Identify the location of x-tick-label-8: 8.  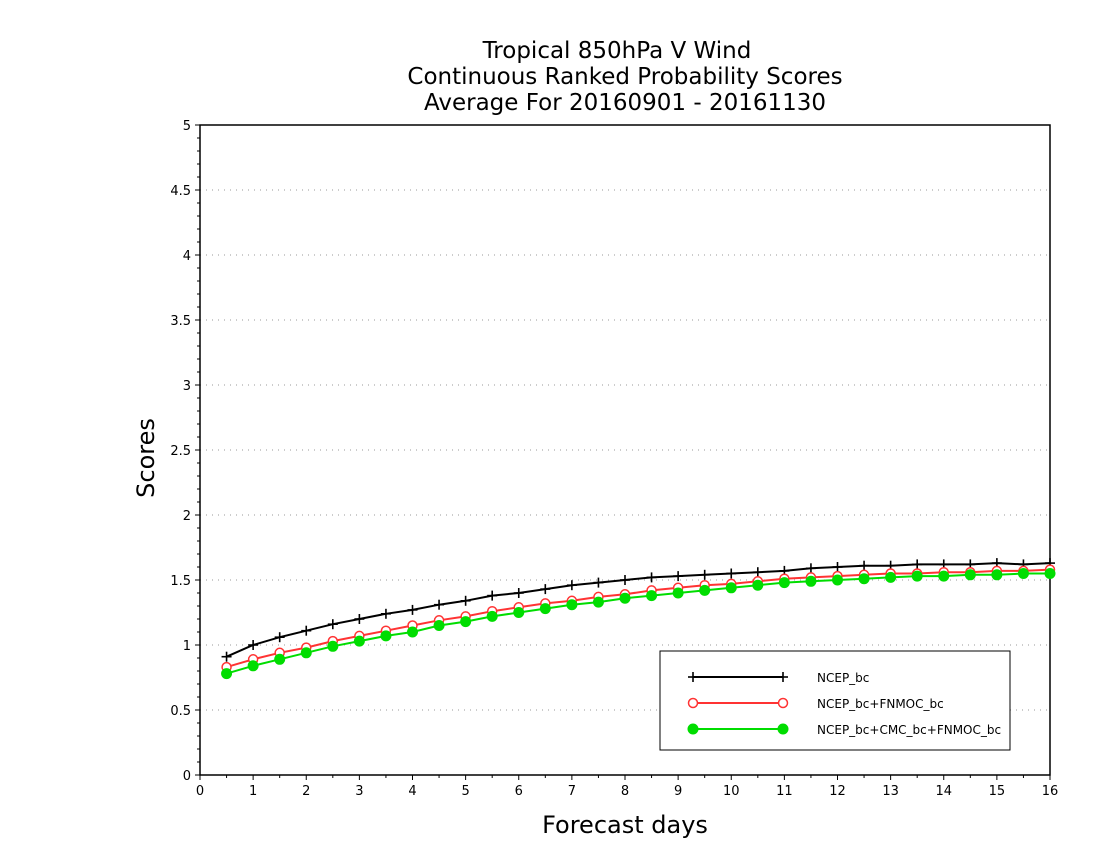
(625, 791).